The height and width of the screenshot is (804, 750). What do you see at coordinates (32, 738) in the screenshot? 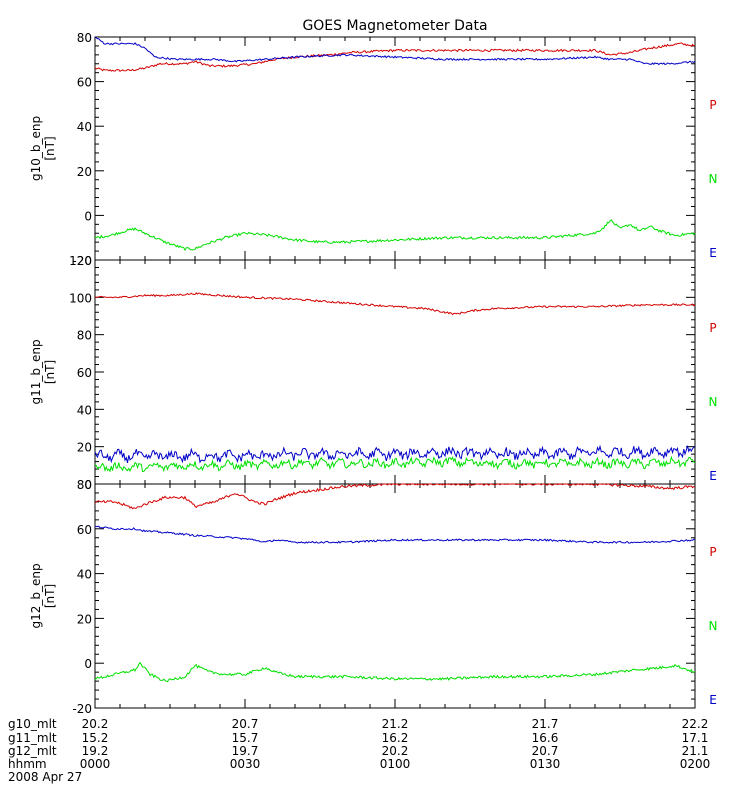
I see `x-row-label-g11_mlt: g11_mlt` at bounding box center [32, 738].